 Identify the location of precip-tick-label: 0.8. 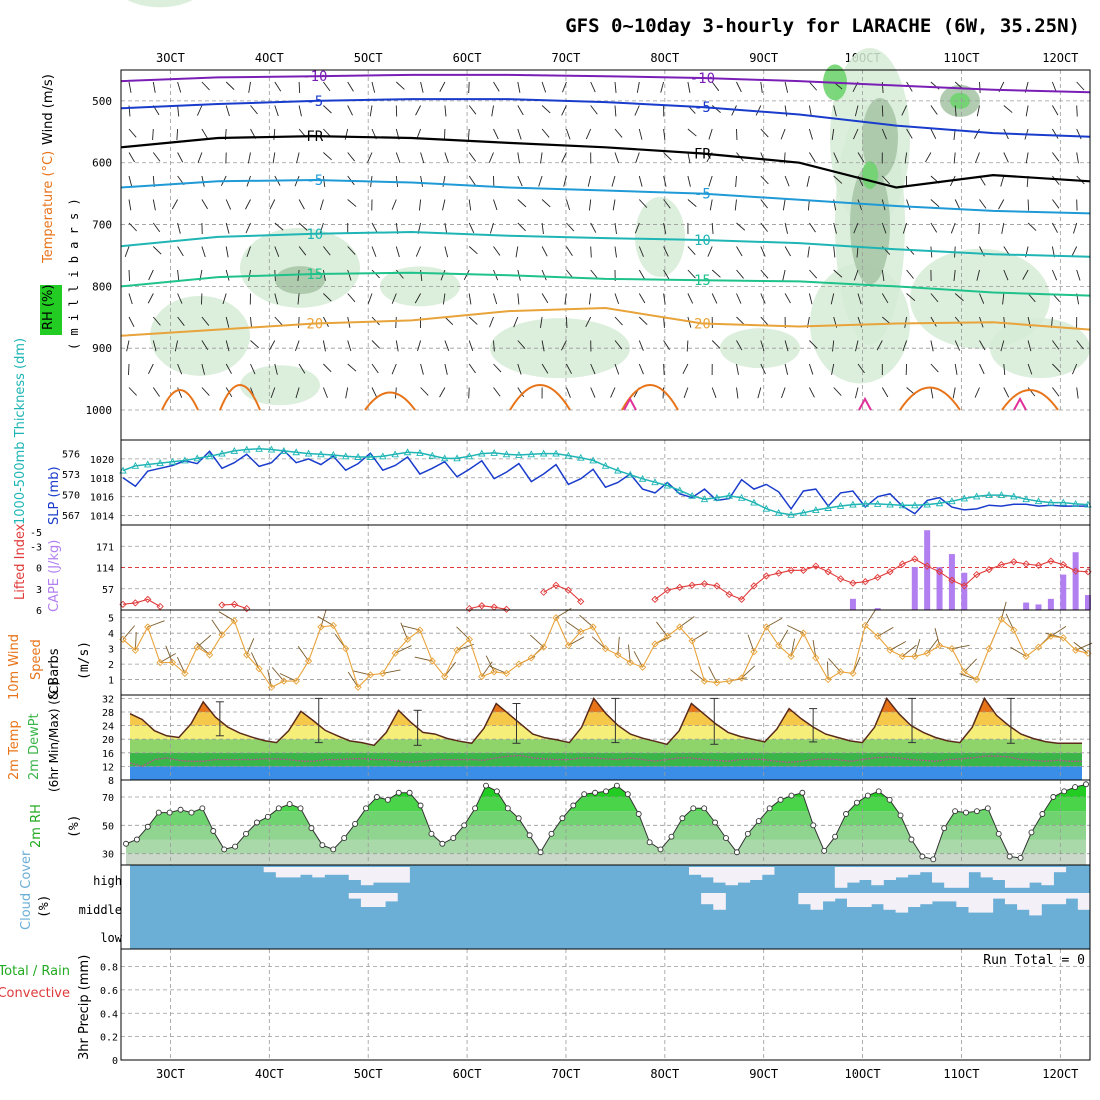
(109, 968).